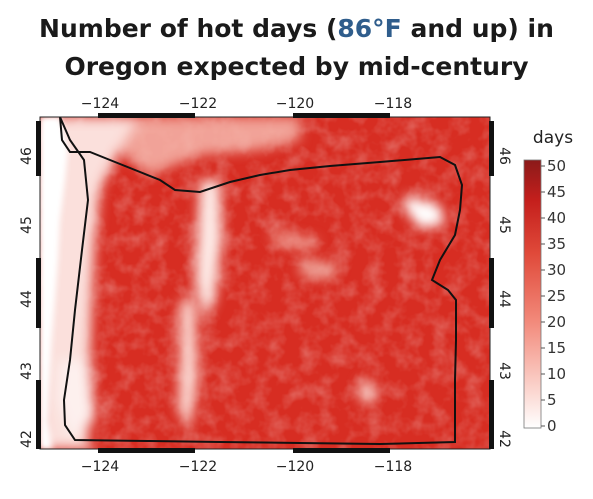 This screenshot has width=593, height=499. Describe the element at coordinates (369, 28) in the screenshot. I see `title-temperature-highlight: 86°F` at that location.